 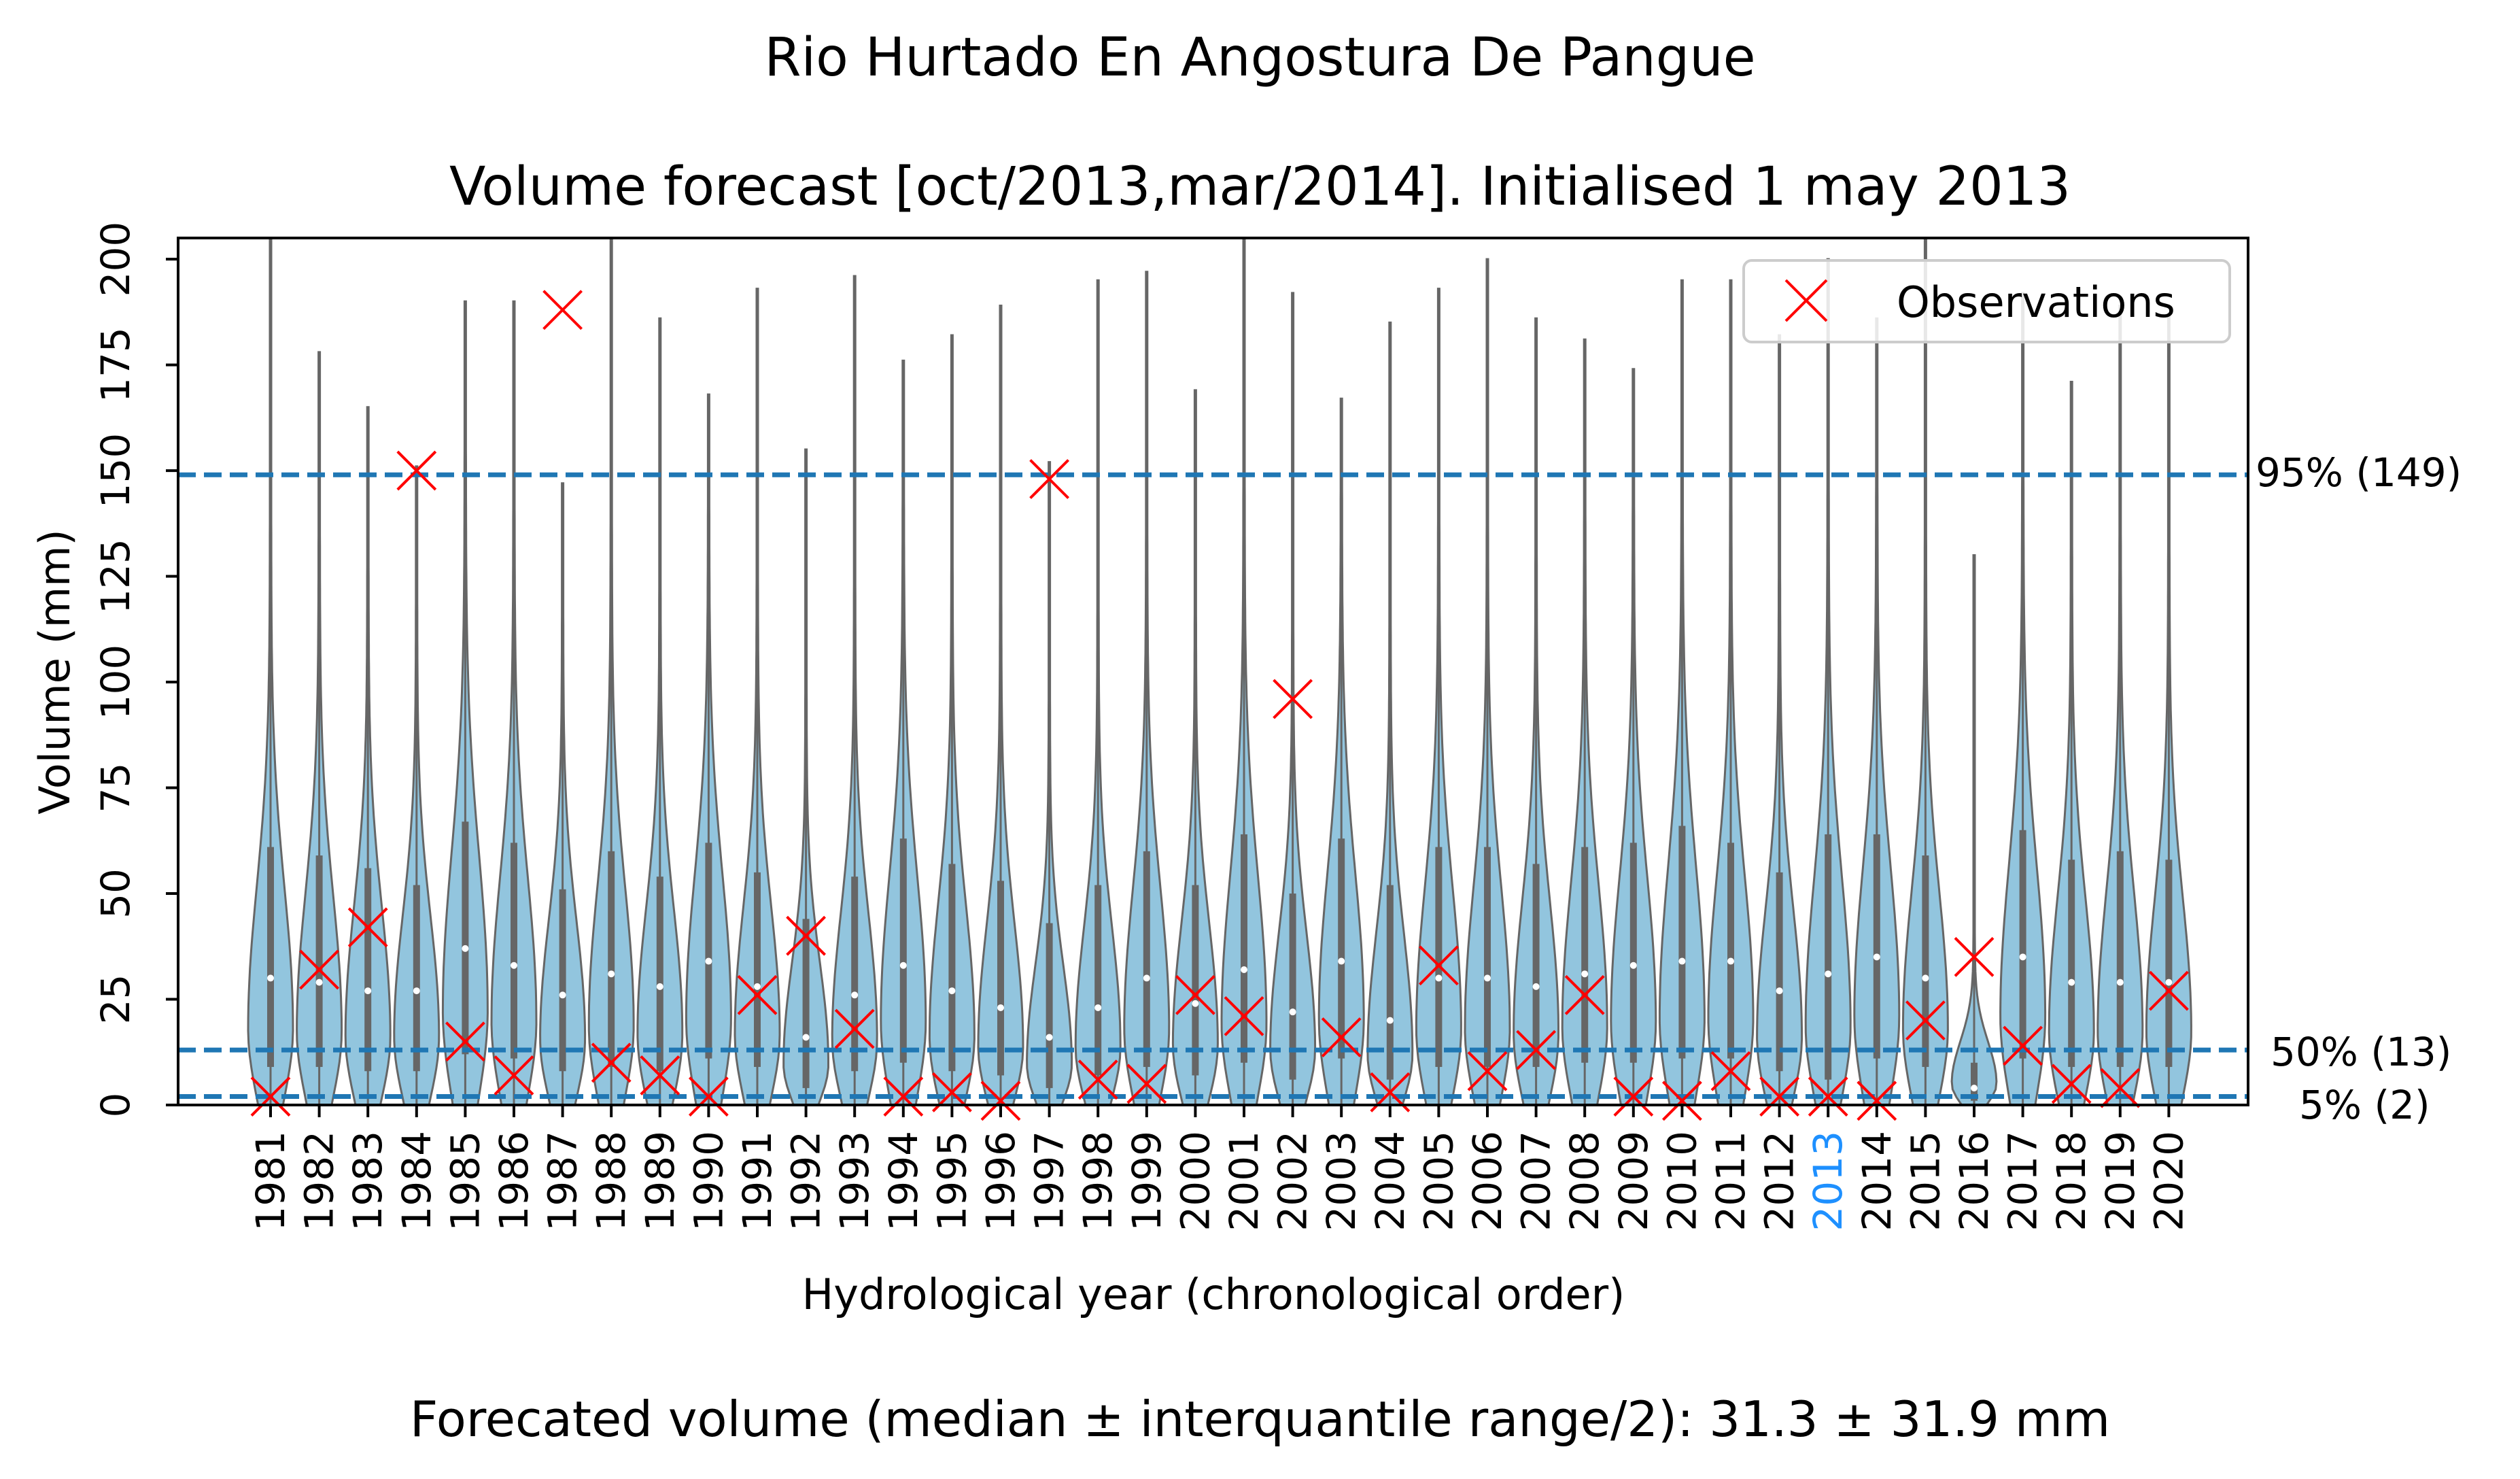 I want to click on legend-label: Observations, so click(x=2036, y=302).